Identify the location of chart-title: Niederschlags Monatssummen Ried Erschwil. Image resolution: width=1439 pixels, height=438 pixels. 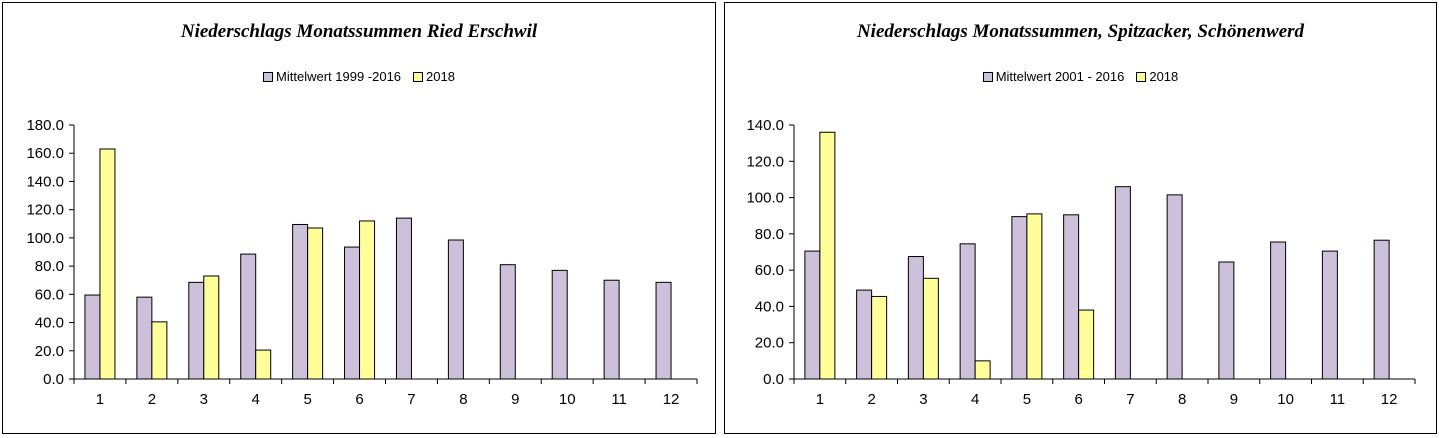
(359, 31).